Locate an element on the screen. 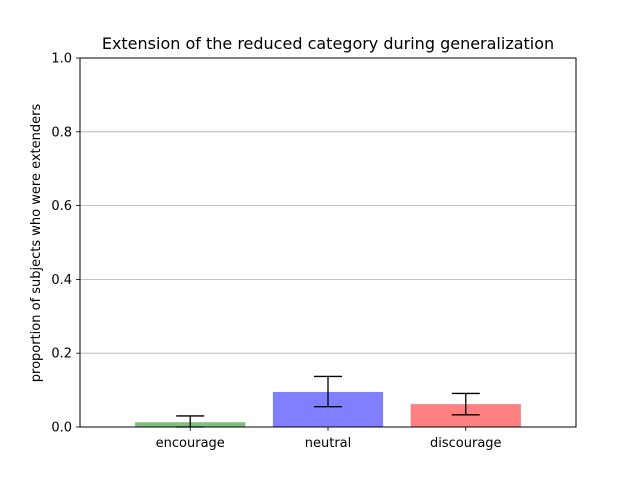 The image size is (640, 480). x-tick-label: encourage is located at coordinates (190, 443).